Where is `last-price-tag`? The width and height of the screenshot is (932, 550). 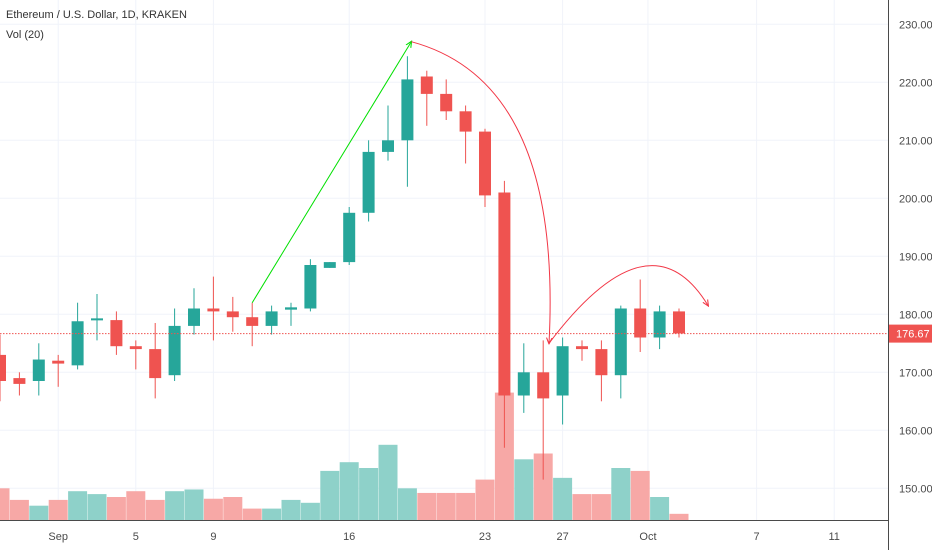 last-price-tag is located at coordinates (910, 333).